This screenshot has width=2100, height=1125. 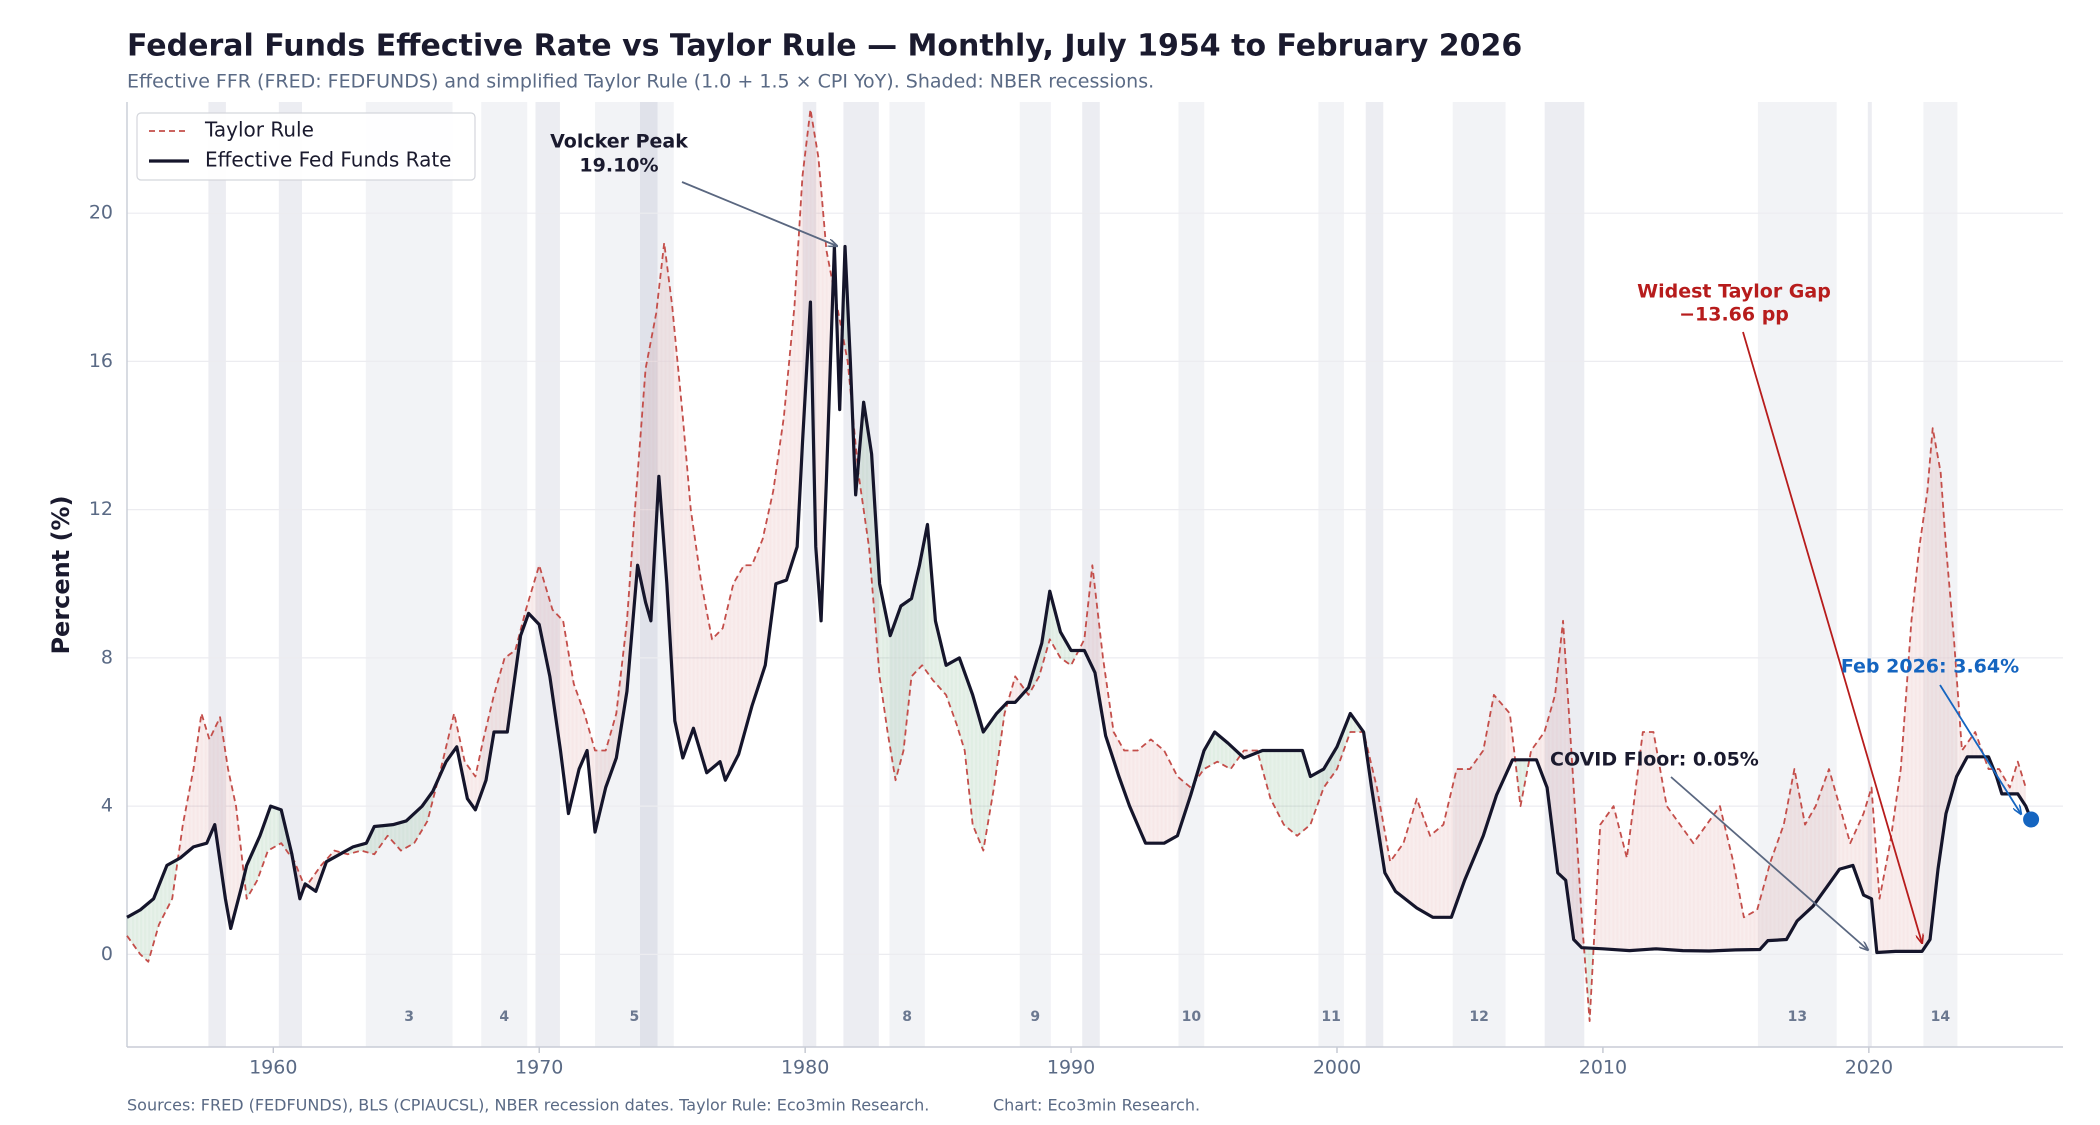 I want to click on x-tick-label: 2020, so click(x=1869, y=1068).